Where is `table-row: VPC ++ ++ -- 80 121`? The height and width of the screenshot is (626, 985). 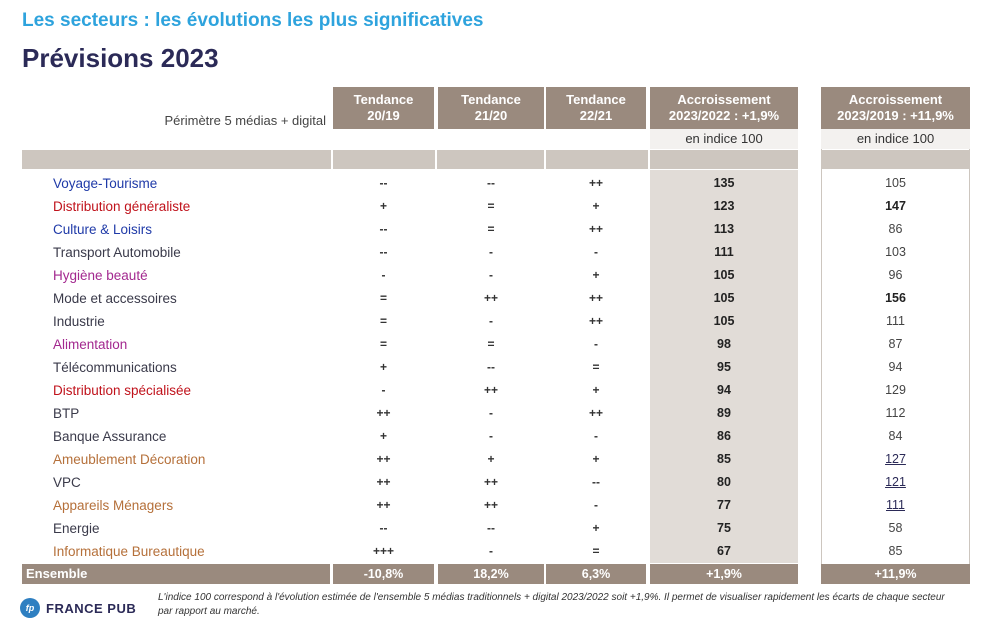
table-row: VPC ++ ++ -- 80 121 is located at coordinates (492, 482).